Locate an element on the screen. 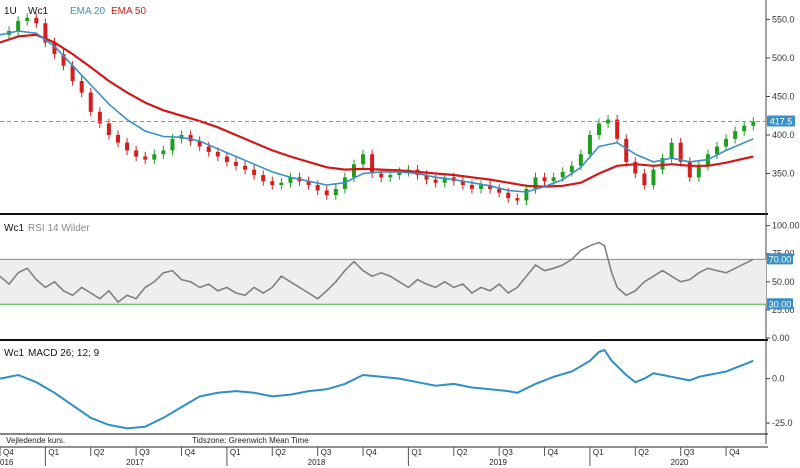 This screenshot has height=468, width=800. price-tick-label: 450.0 is located at coordinates (783, 96).